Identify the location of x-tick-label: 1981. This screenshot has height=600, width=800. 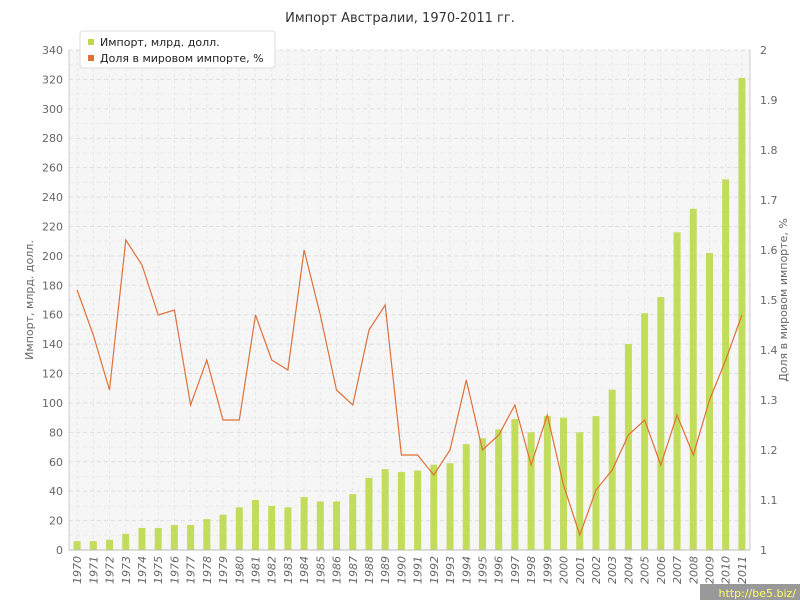
(255, 570).